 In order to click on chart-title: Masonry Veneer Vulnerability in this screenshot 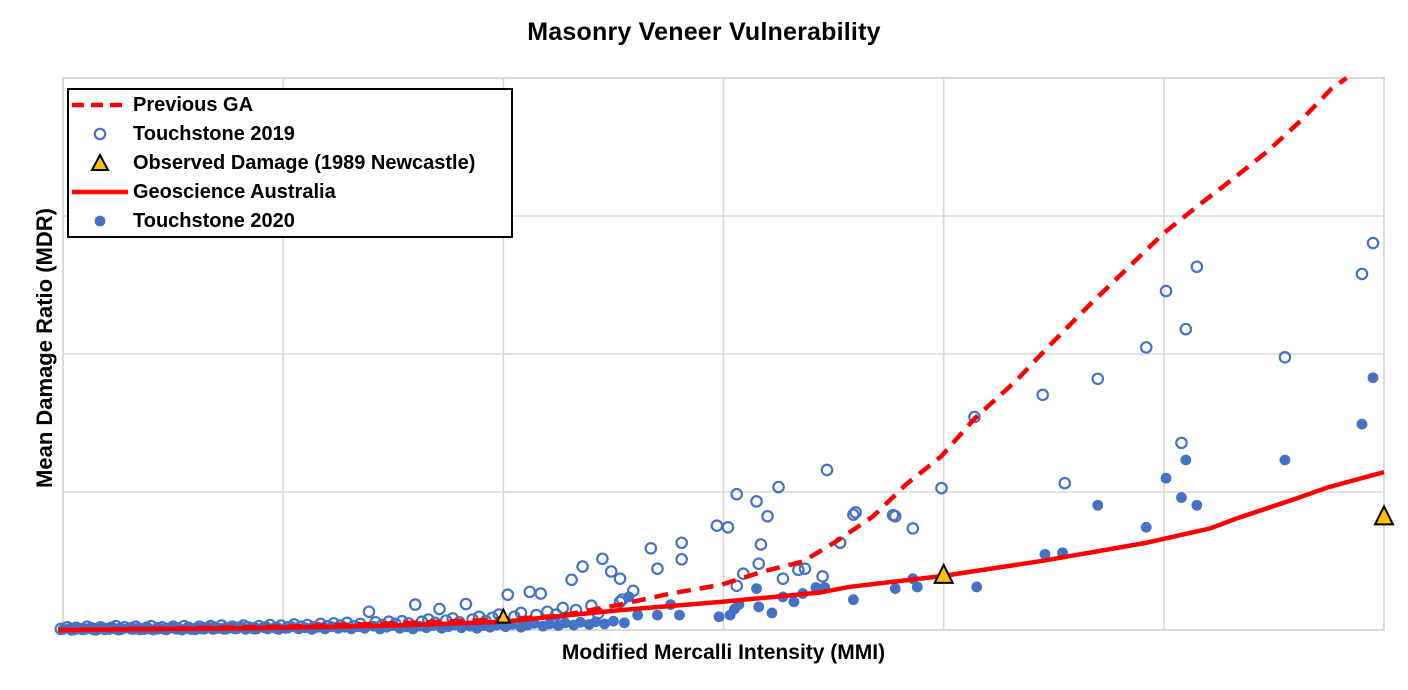, I will do `click(704, 32)`.